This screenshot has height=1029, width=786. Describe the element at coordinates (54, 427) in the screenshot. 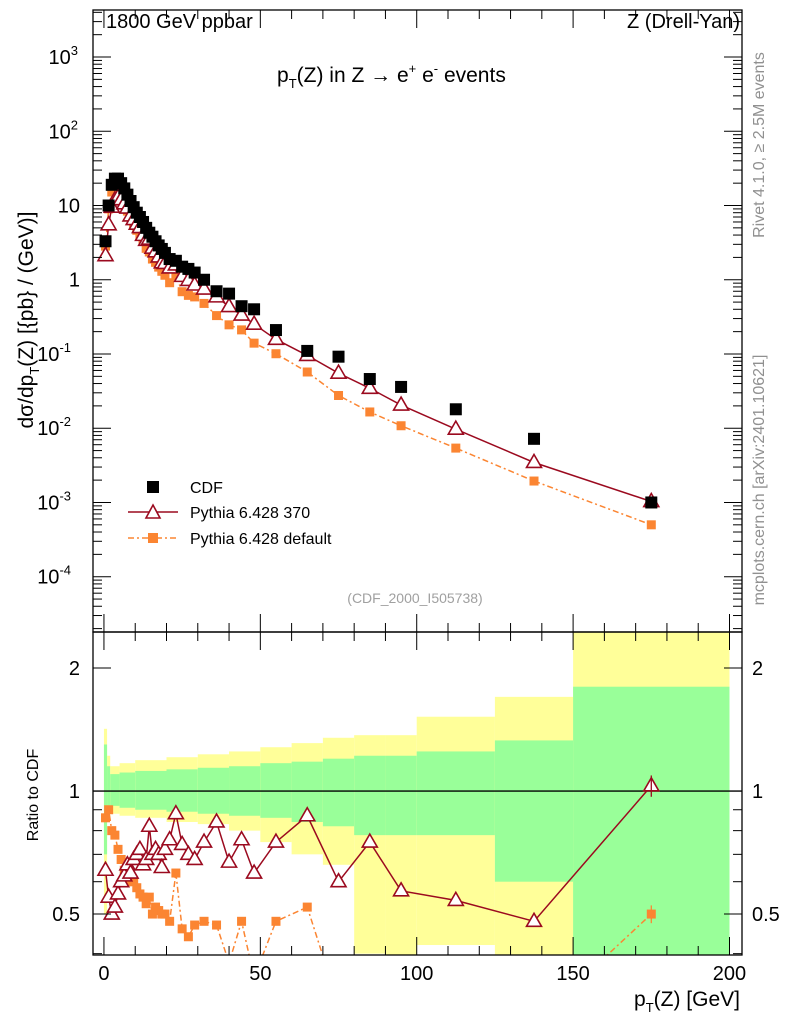

I see `y-tick-label: 10⁻²` at that location.